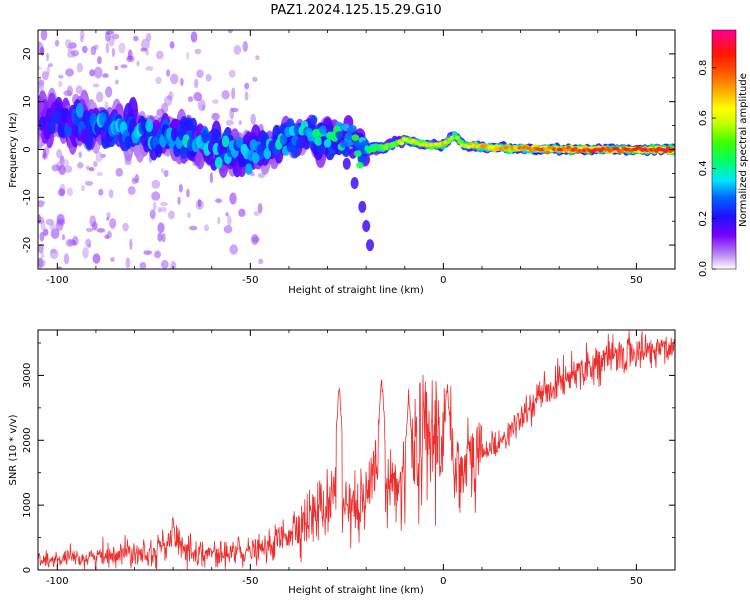 The width and height of the screenshot is (750, 600). Describe the element at coordinates (356, 590) in the screenshot. I see `snr-x-axis-label: Height of straight line (km)` at that location.